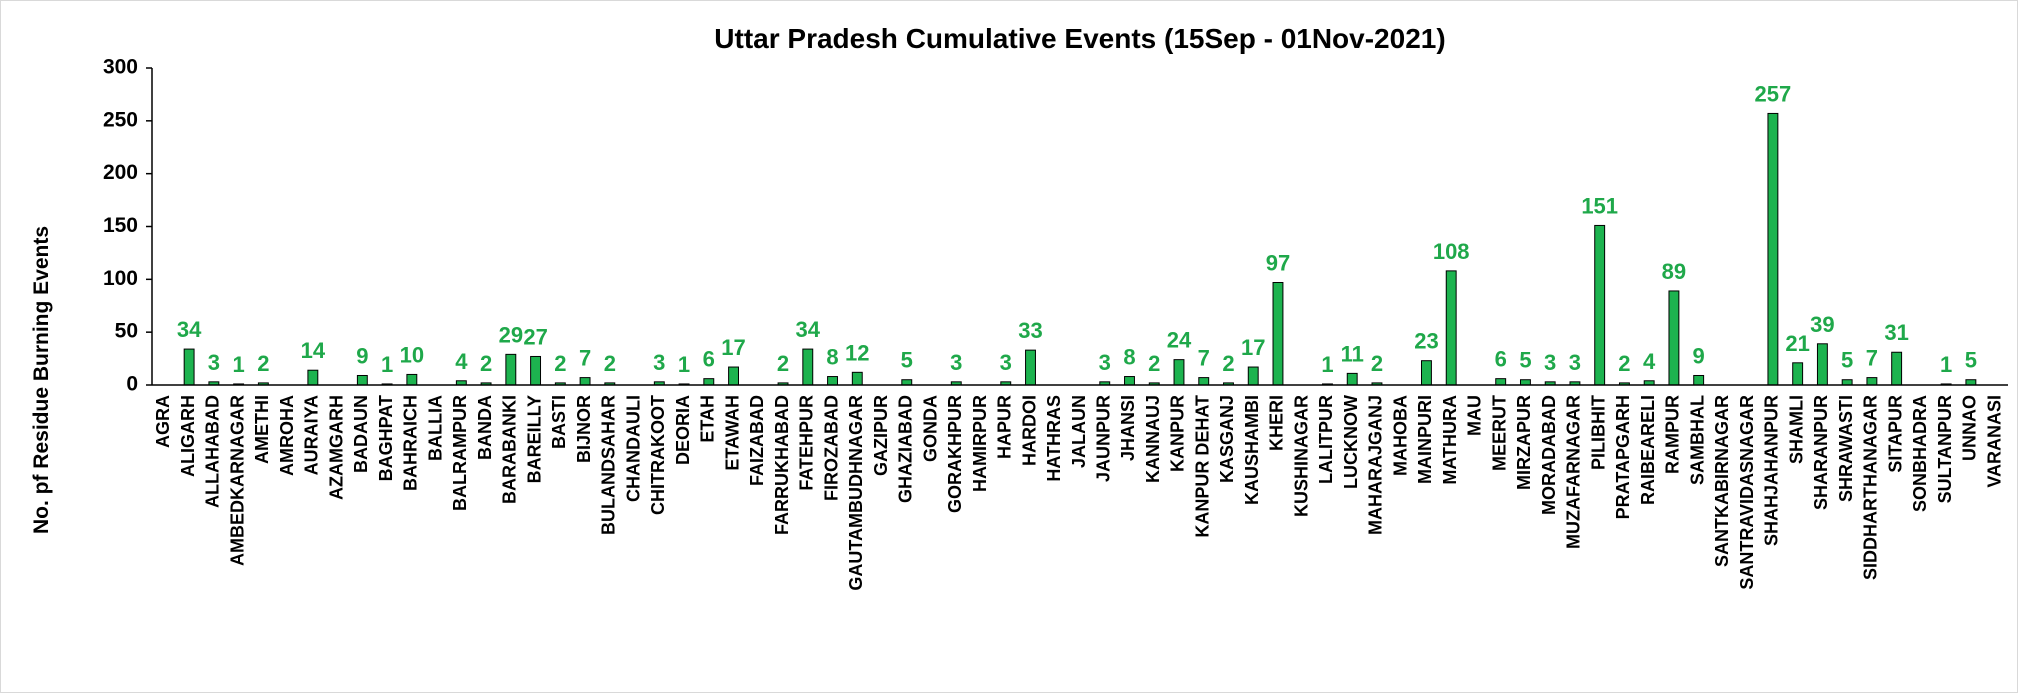 The height and width of the screenshot is (693, 2018). What do you see at coordinates (1674, 271) in the screenshot?
I see `data-label: 89` at bounding box center [1674, 271].